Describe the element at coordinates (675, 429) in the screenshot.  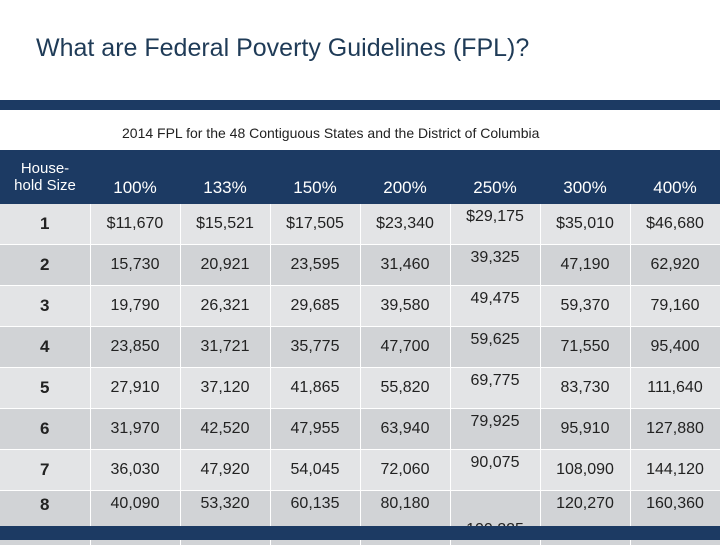
I see `income-cell: 127,880` at that location.